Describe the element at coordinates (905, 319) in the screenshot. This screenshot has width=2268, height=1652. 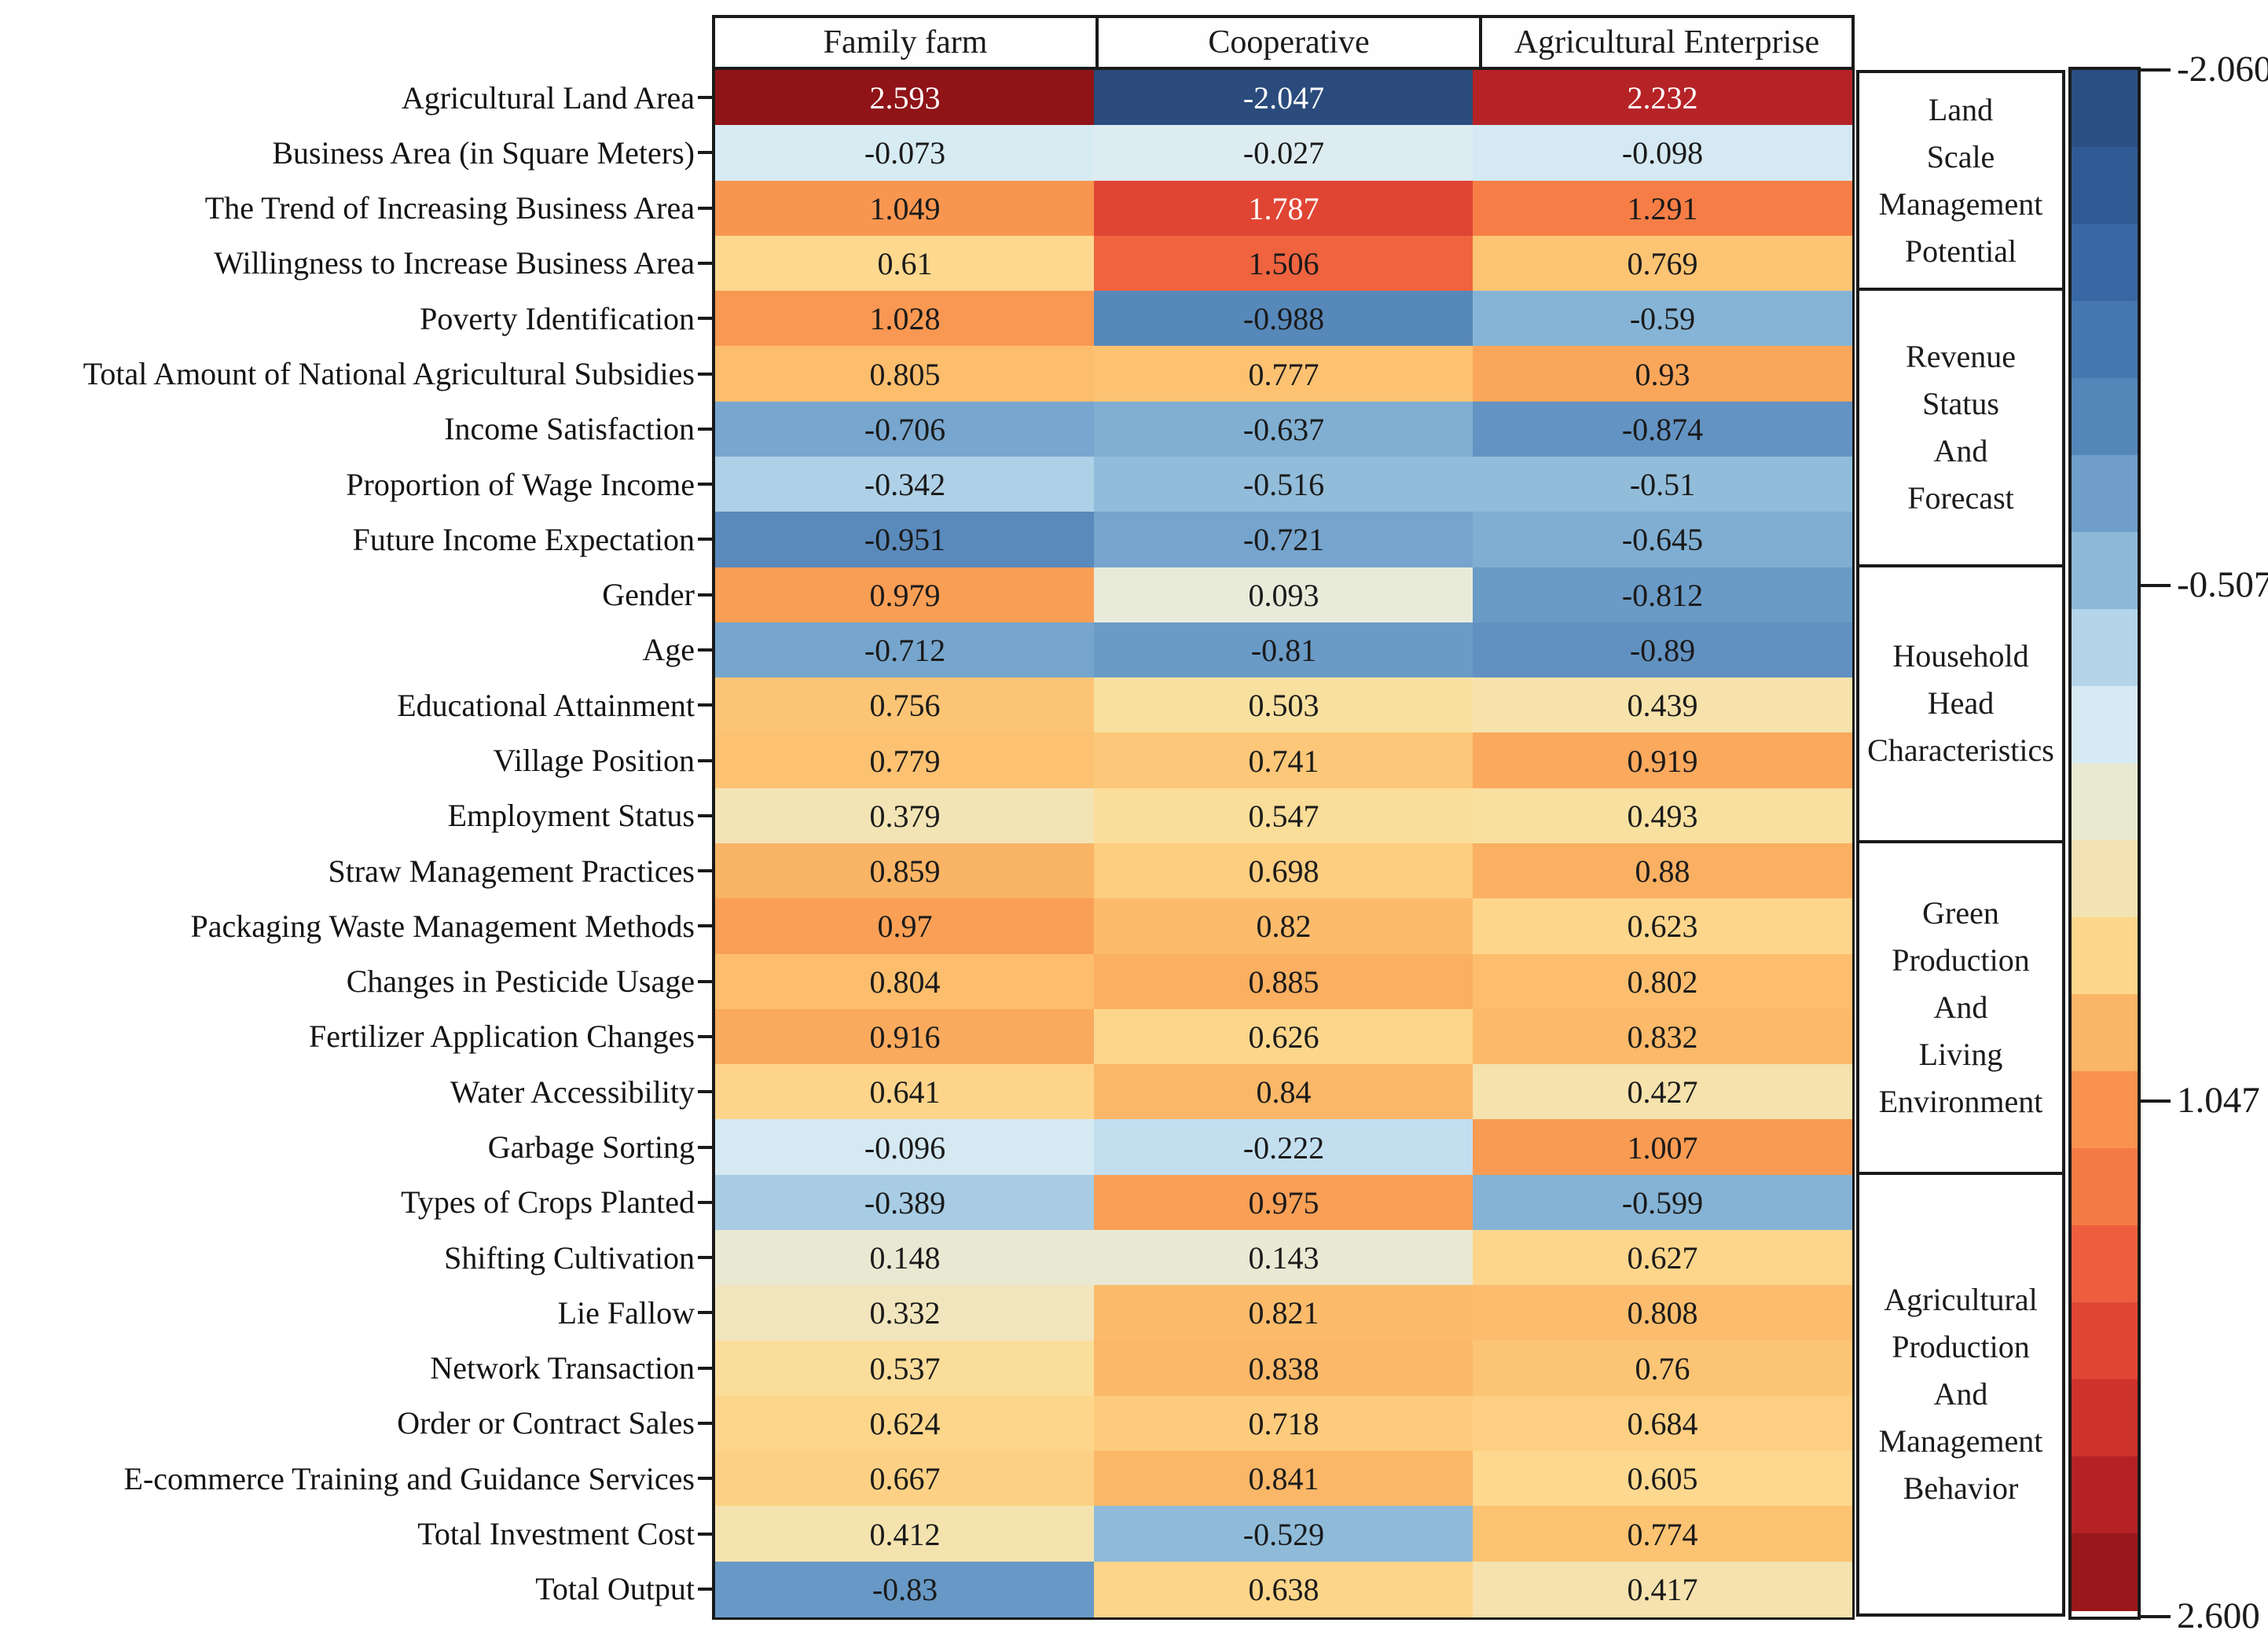
I see `heatmap-cell: 1.028` at that location.